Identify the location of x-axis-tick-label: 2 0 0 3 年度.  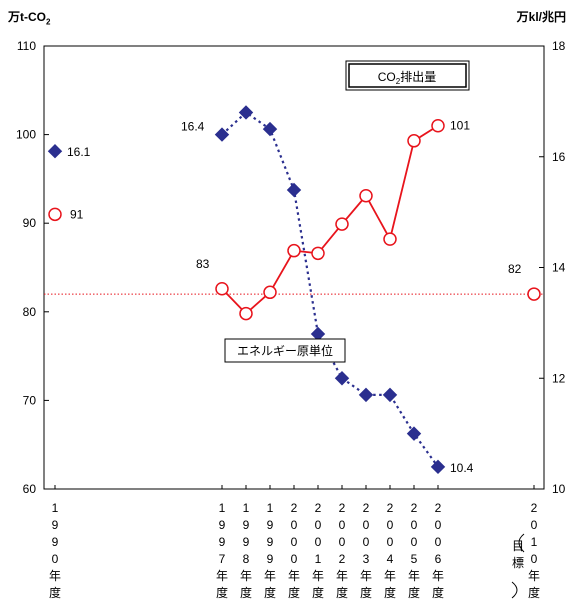
(366, 550).